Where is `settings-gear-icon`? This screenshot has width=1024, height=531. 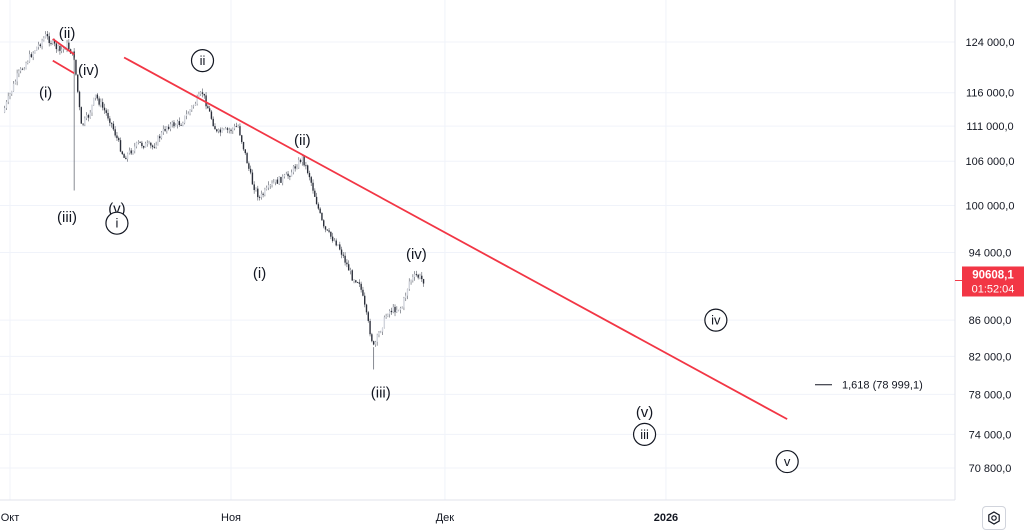
settings-gear-icon is located at coordinates (994, 518).